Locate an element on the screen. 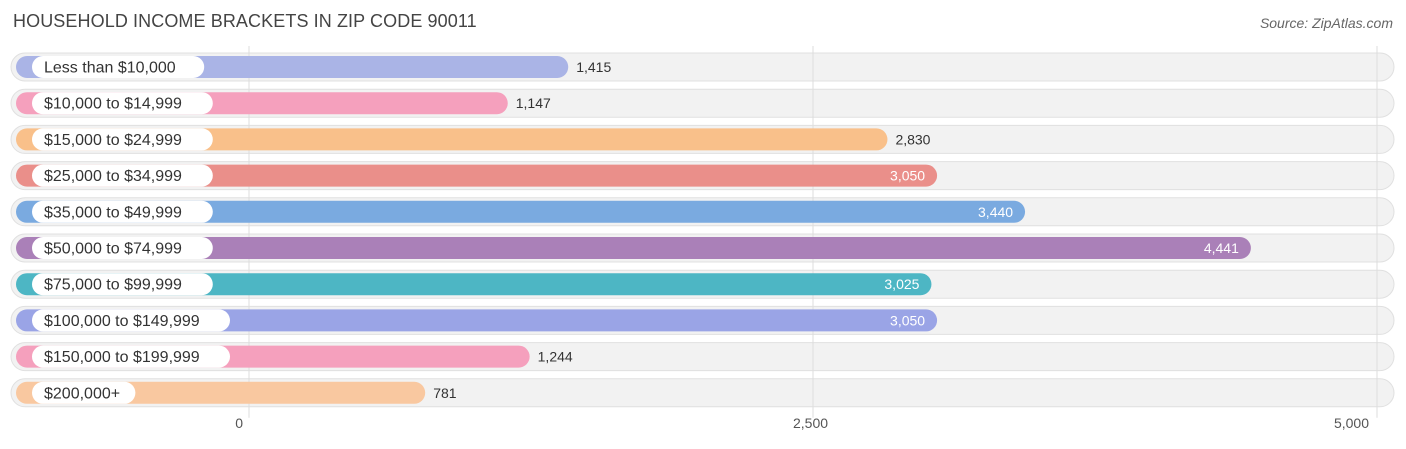 This screenshot has height=449, width=1406. source-label: Source: ZipAtlas.com is located at coordinates (1326, 23).